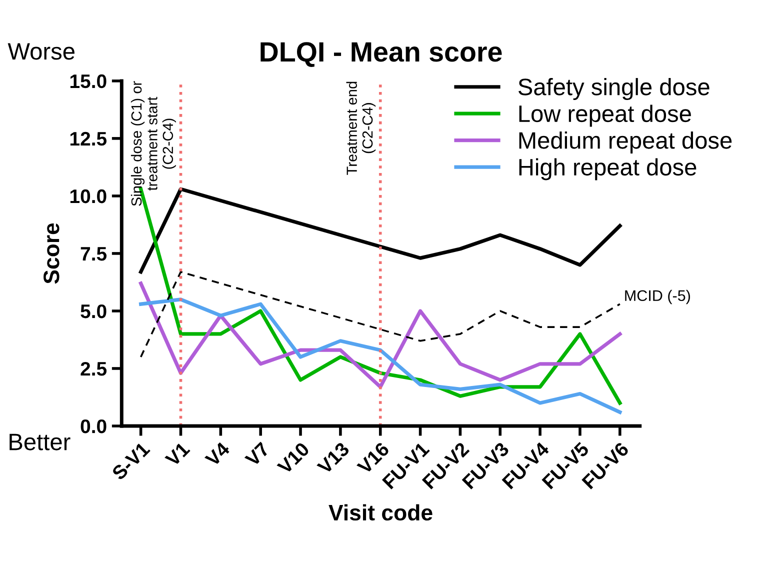  I want to click on y-tick-label: 10.0, so click(88, 196).